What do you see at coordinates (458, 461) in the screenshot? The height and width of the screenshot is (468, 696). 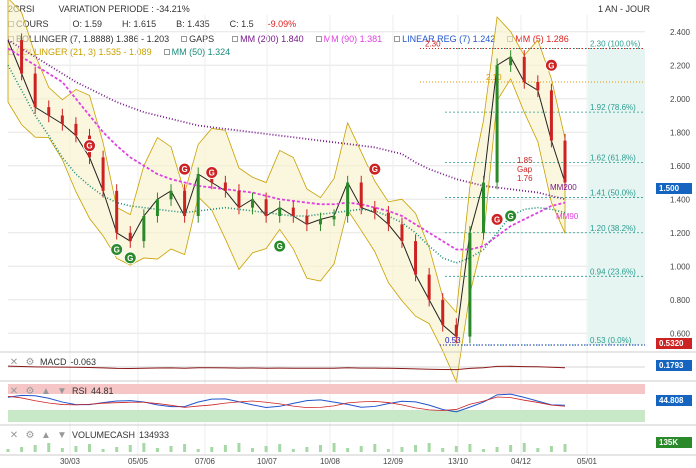 I see `x-tick-label: 13/10` at bounding box center [458, 461].